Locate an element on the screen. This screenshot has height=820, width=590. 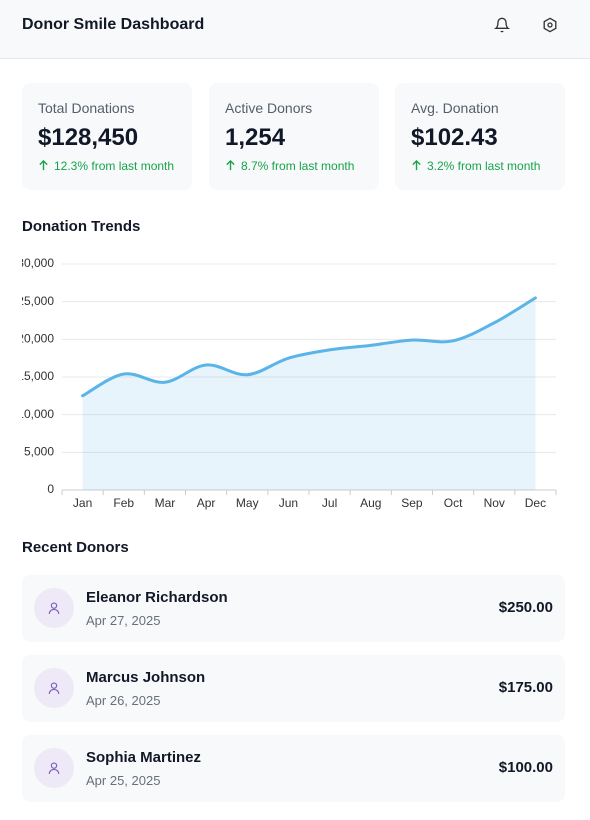
x-tick-label: Dec is located at coordinates (535, 503).